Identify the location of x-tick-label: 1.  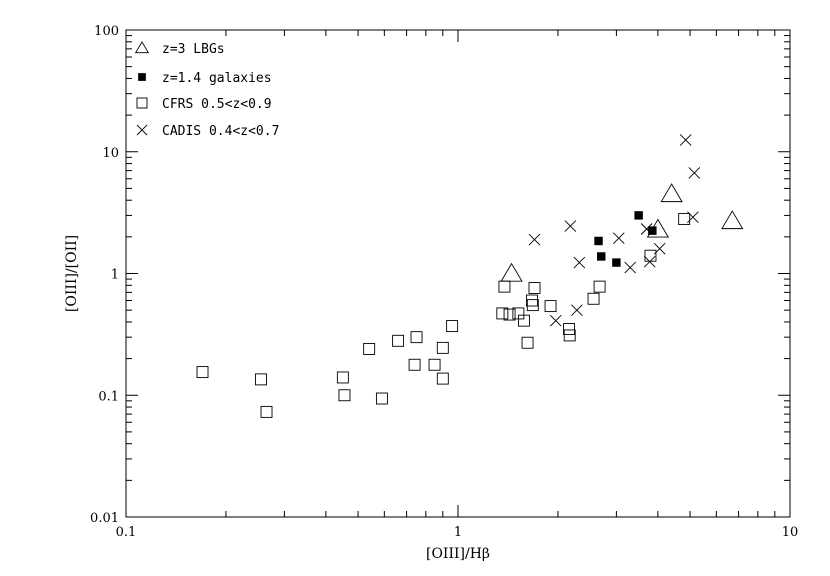
(458, 532).